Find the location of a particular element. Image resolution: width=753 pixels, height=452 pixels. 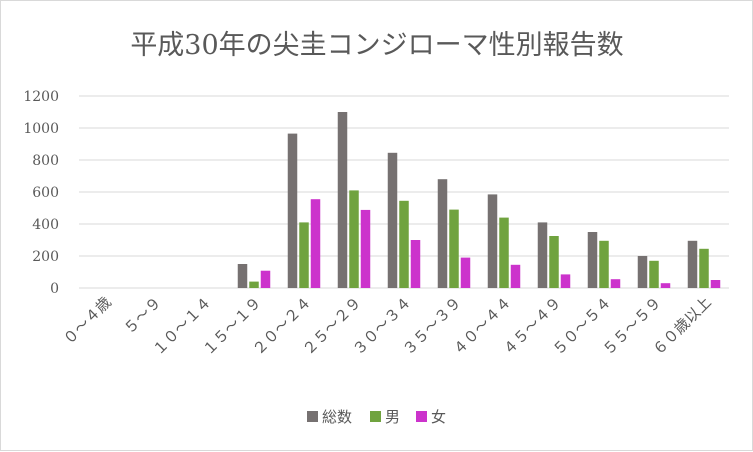

y-axis: 0 200 400 600 800 1000 1200 is located at coordinates (41, 193).